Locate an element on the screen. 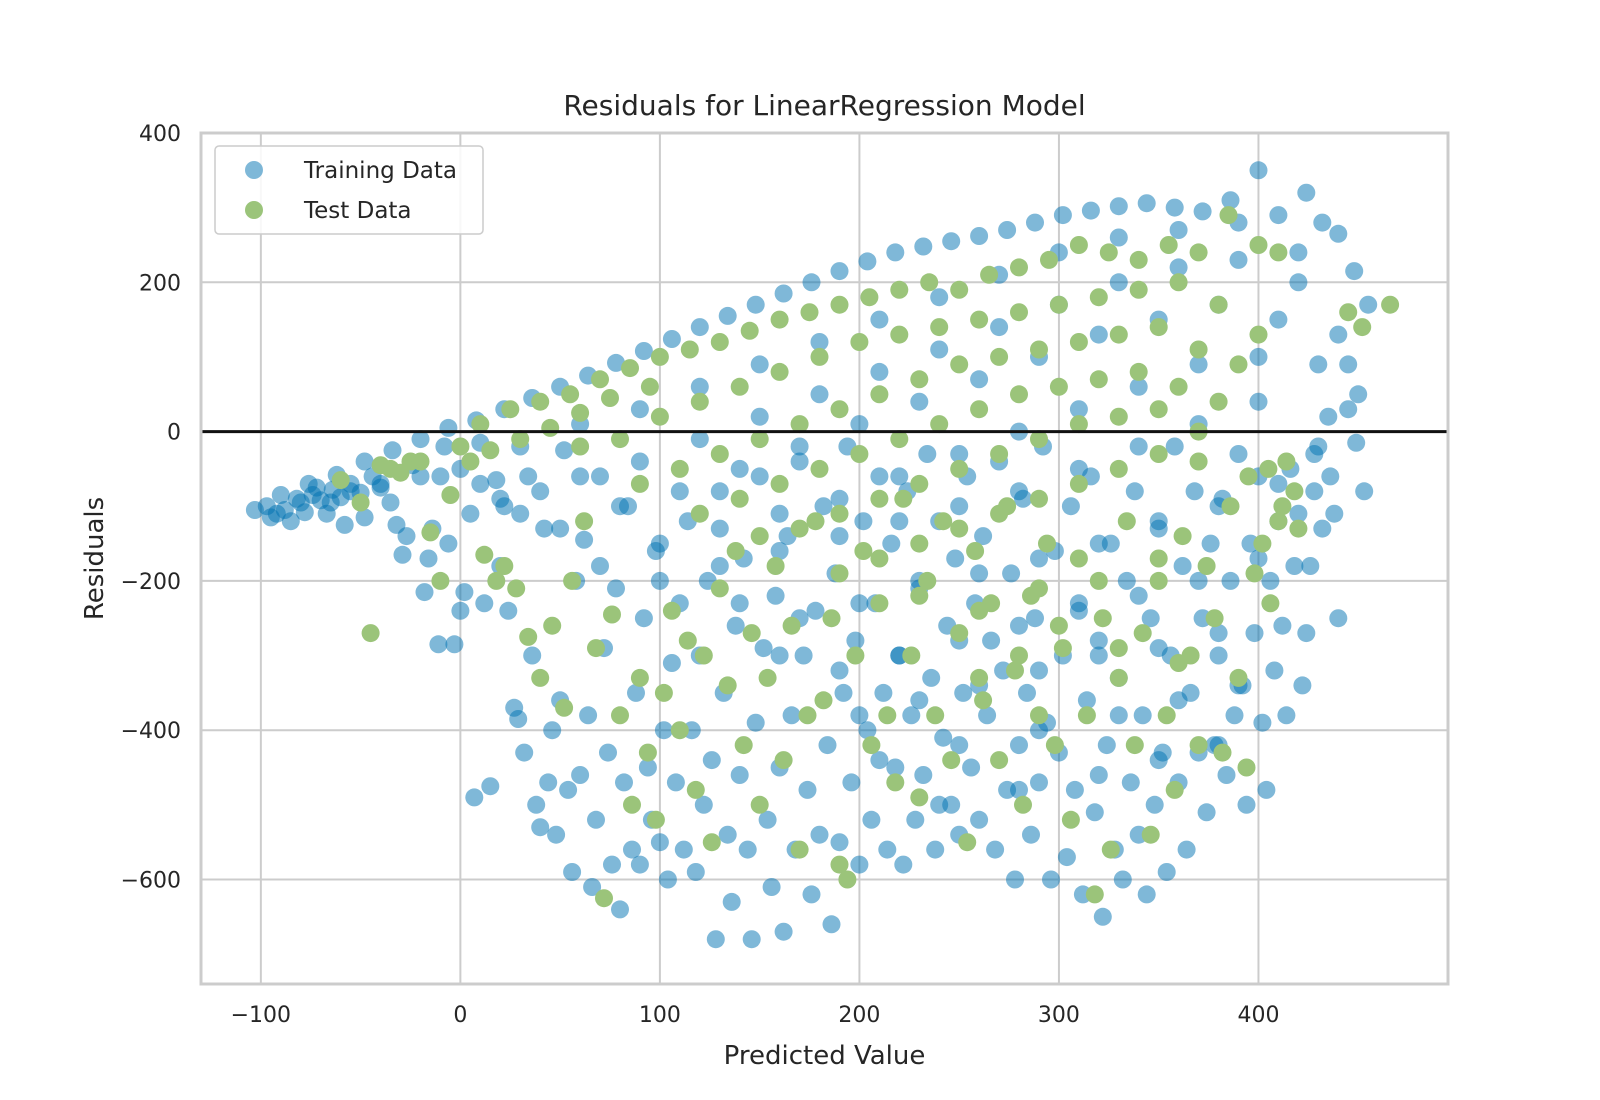  chart-title: Residuals for LinearRegression Model is located at coordinates (824, 105).